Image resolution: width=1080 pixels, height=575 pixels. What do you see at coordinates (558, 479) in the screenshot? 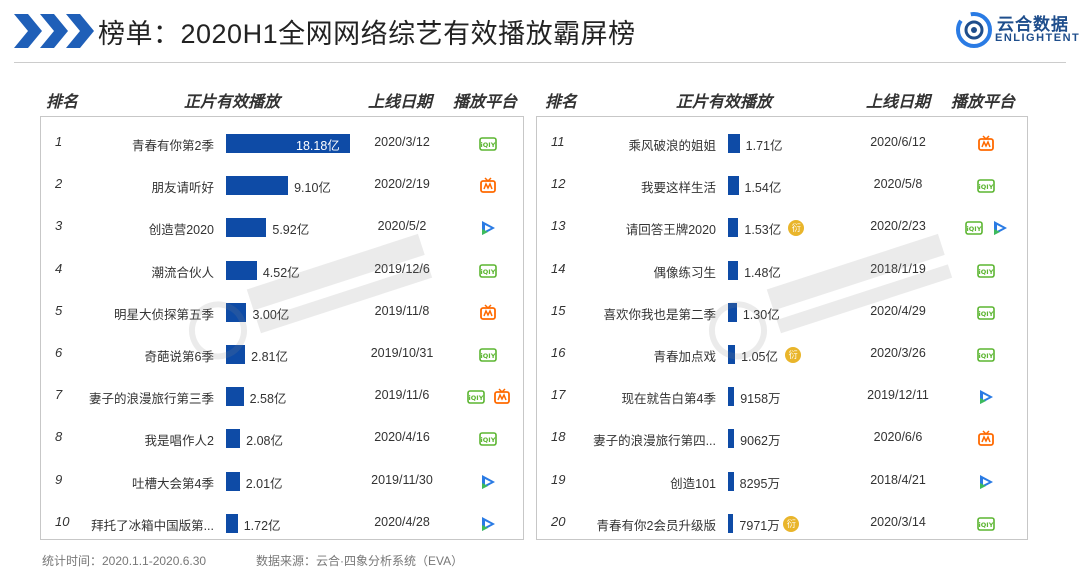
I see `rank-number: 19` at bounding box center [558, 479].